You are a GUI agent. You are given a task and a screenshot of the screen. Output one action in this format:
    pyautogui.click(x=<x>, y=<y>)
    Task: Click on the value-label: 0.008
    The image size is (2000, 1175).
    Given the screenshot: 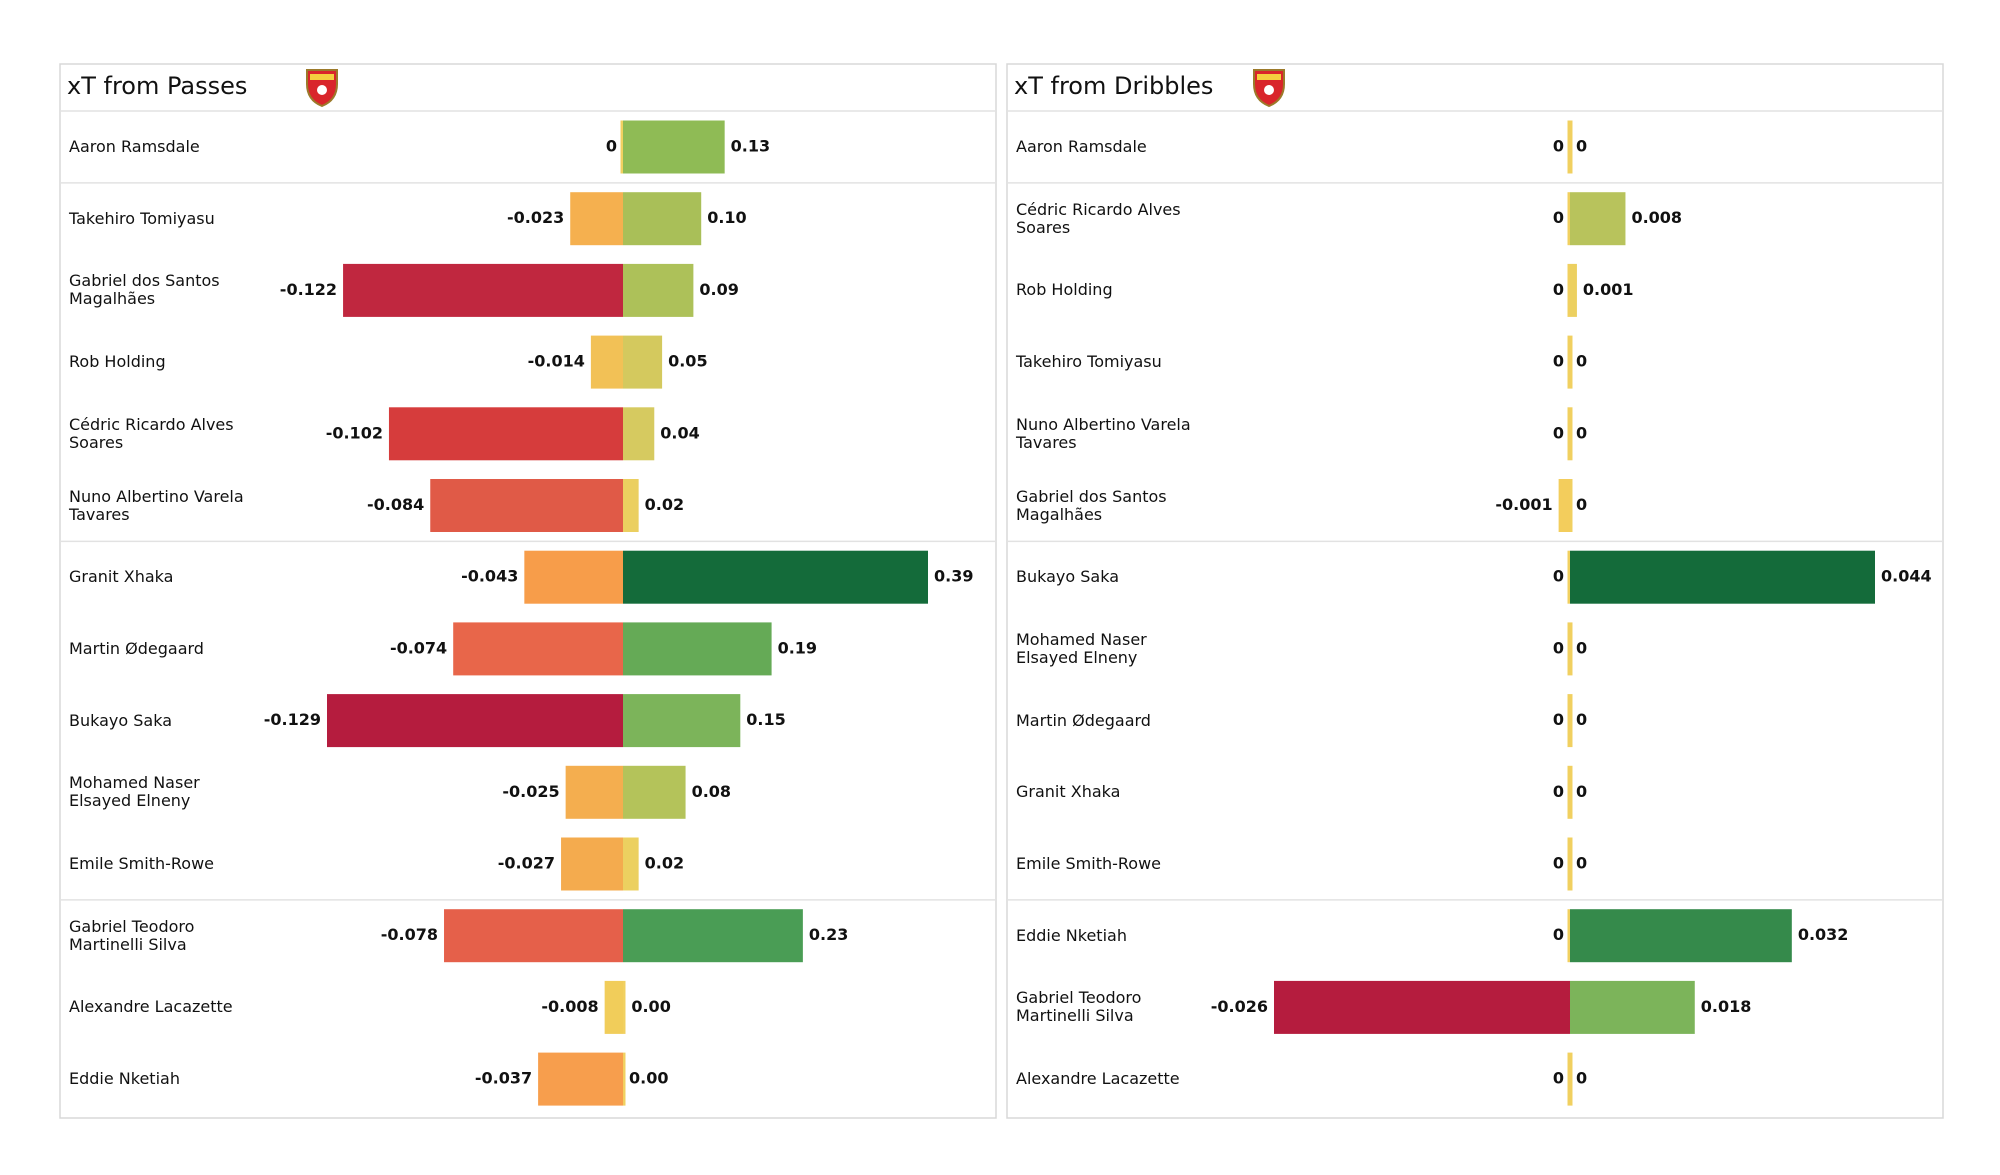 What is the action you would take?
    pyautogui.click(x=1656, y=217)
    